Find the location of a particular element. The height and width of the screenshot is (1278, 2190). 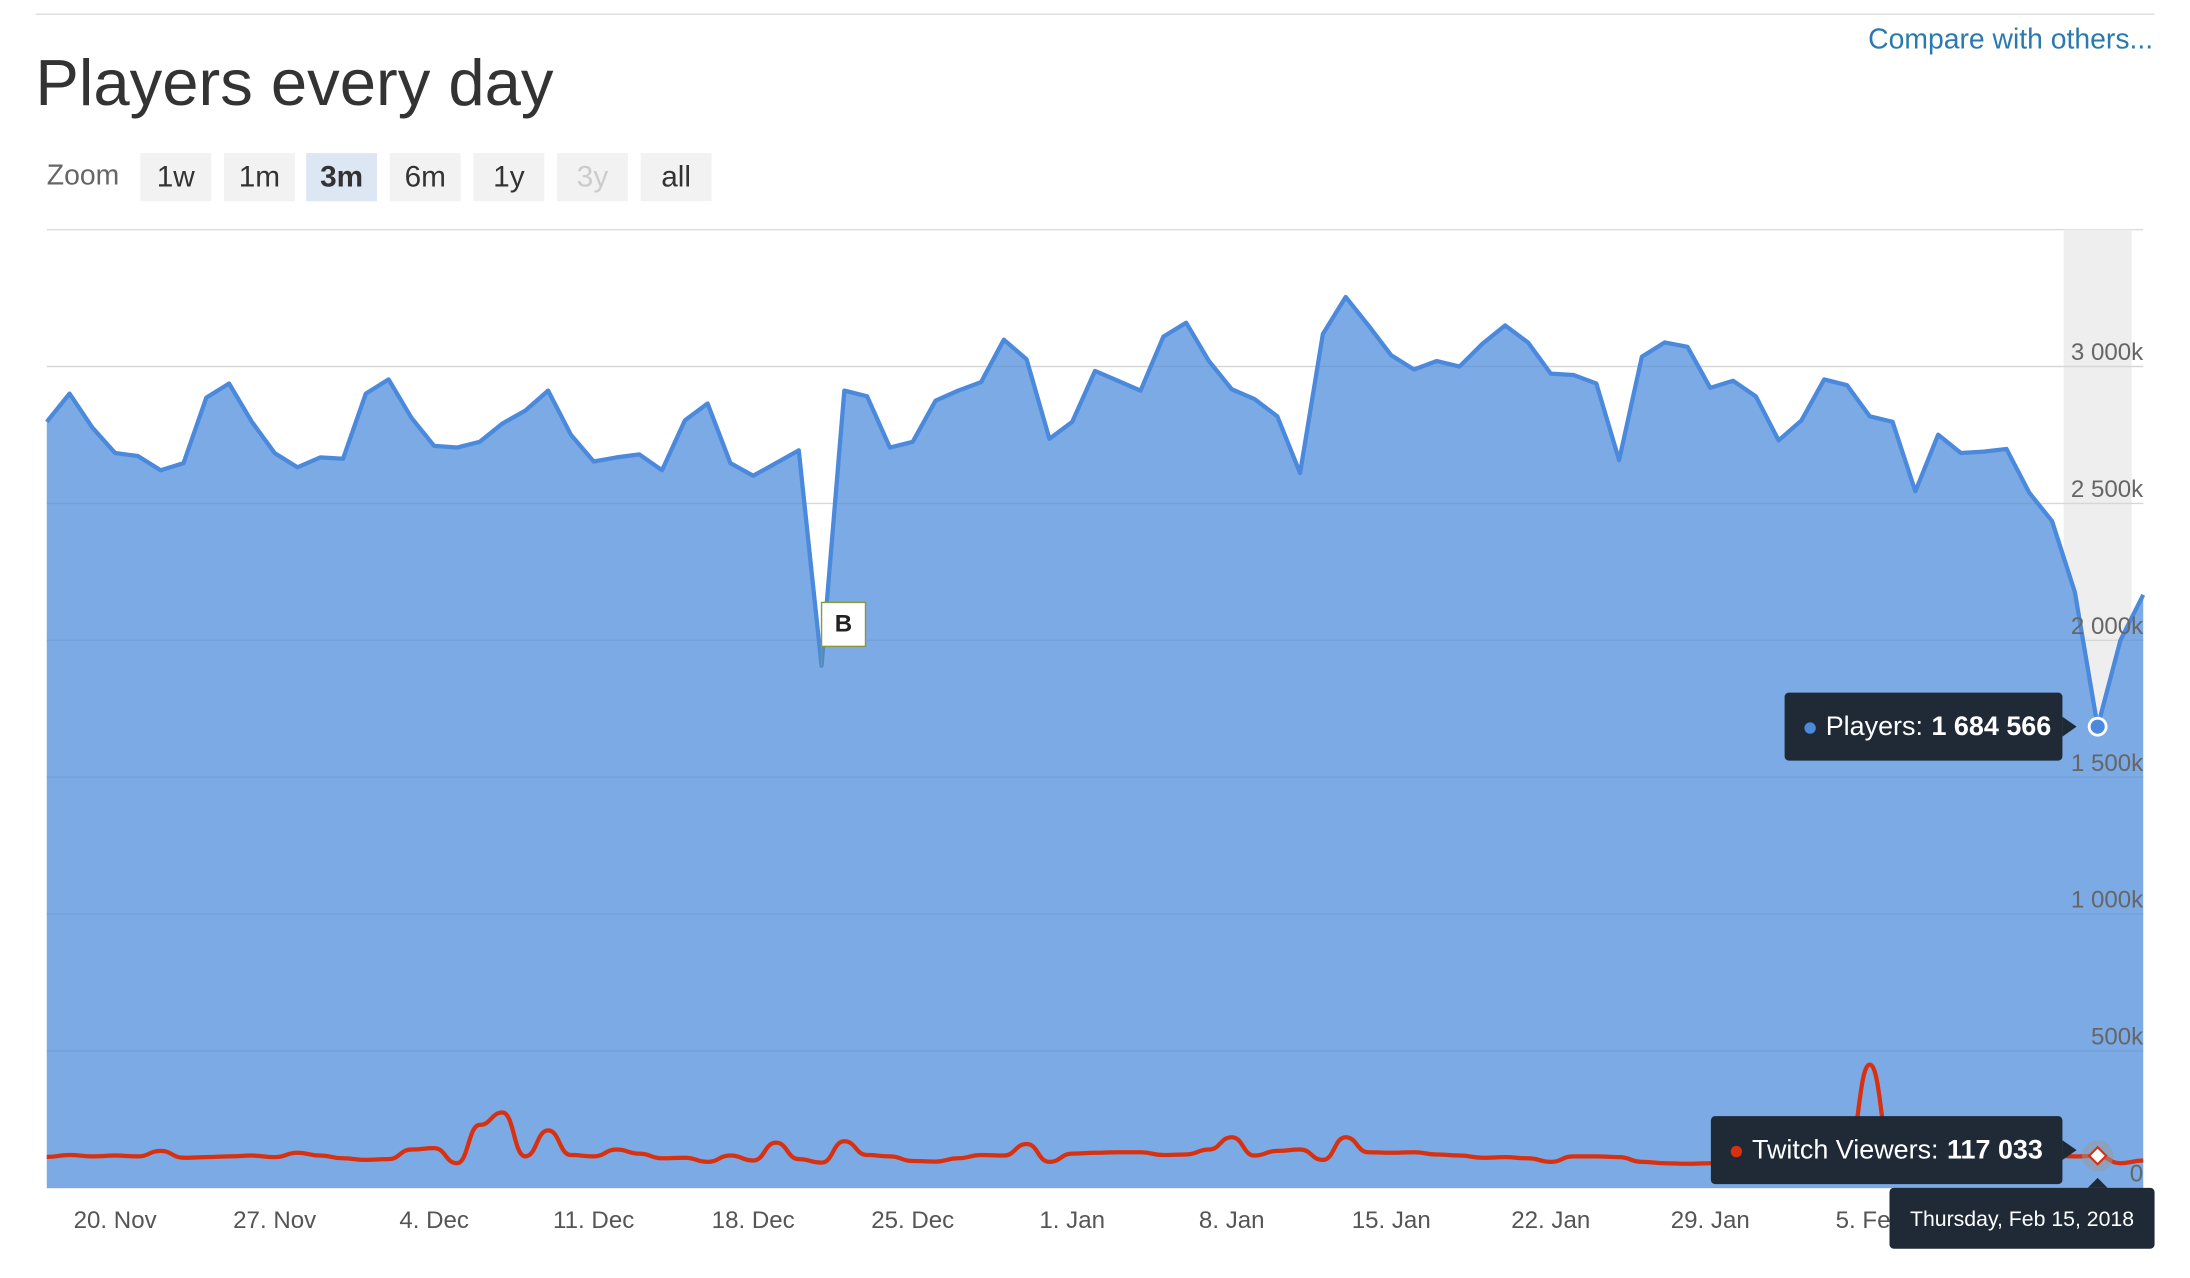

tooltip-label: Twitch Viewers: is located at coordinates (1845, 1150).